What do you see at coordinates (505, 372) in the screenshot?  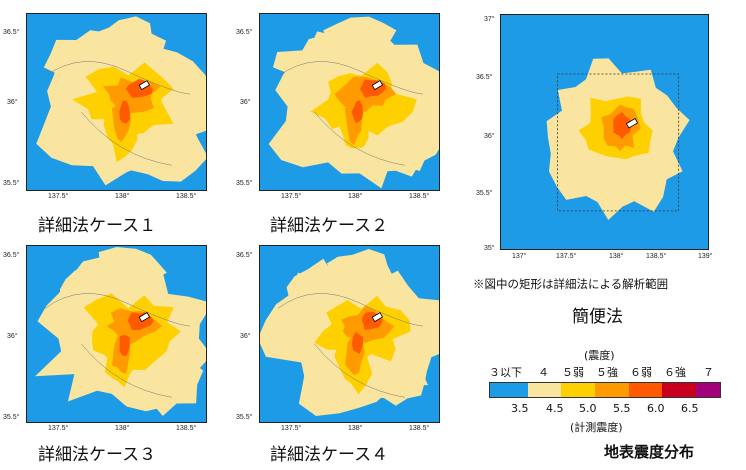 I see `intensity-class-label: ３以下` at bounding box center [505, 372].